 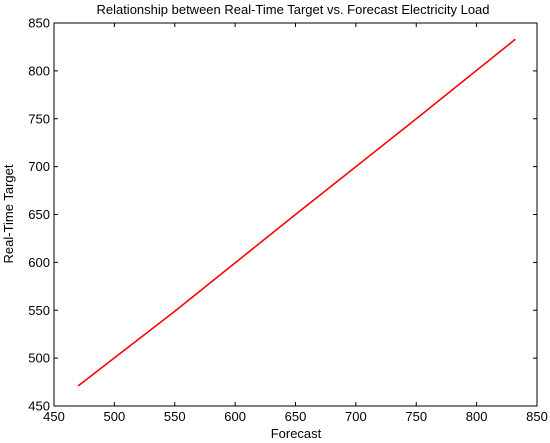 I want to click on y-tick-label: 750, so click(x=39, y=118).